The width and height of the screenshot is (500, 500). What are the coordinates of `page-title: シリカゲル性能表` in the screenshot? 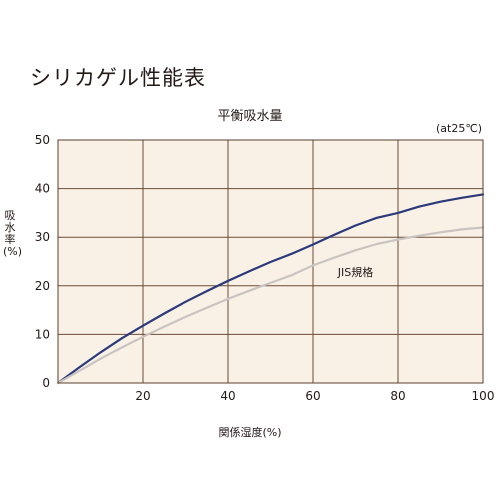 It's located at (118, 78).